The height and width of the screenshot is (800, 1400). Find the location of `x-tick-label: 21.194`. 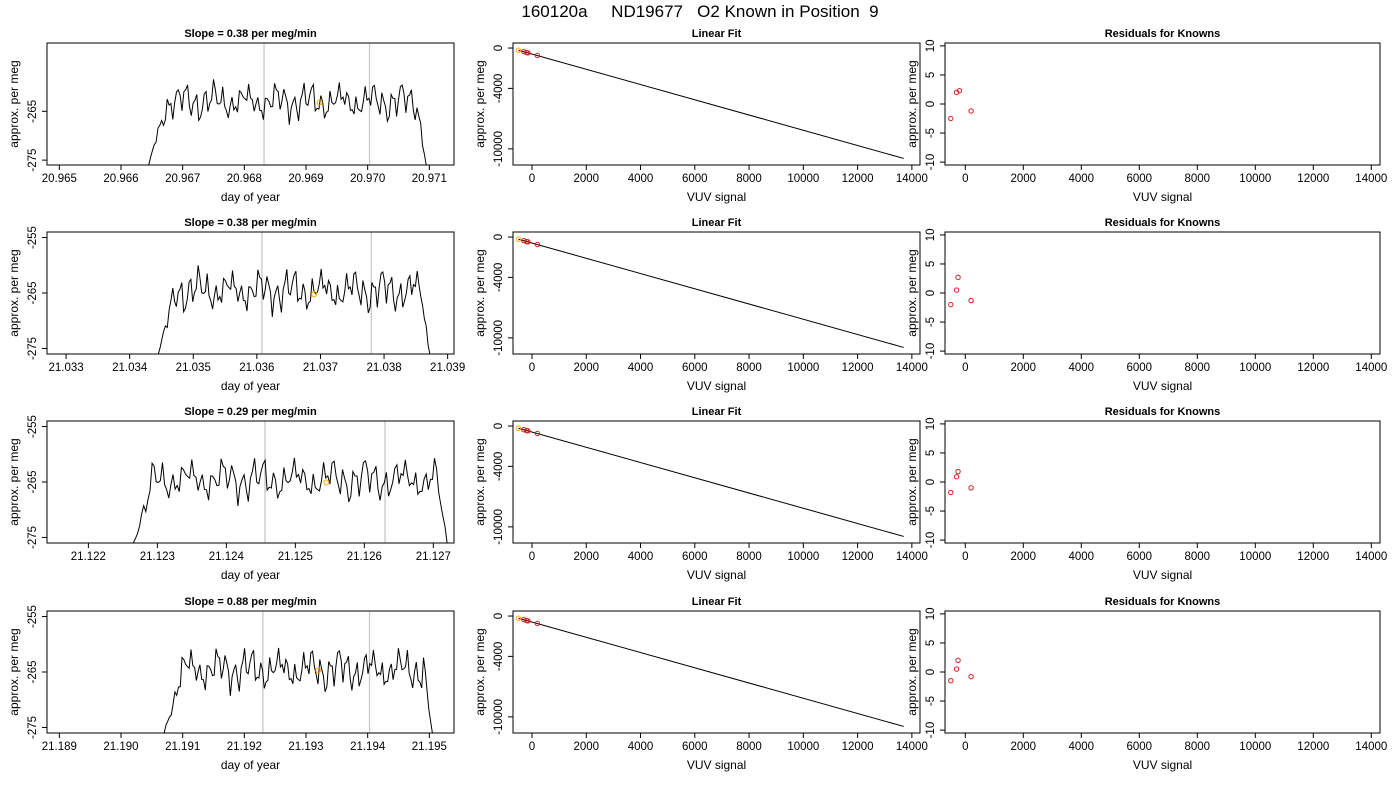

x-tick-label: 21.194 is located at coordinates (368, 747).